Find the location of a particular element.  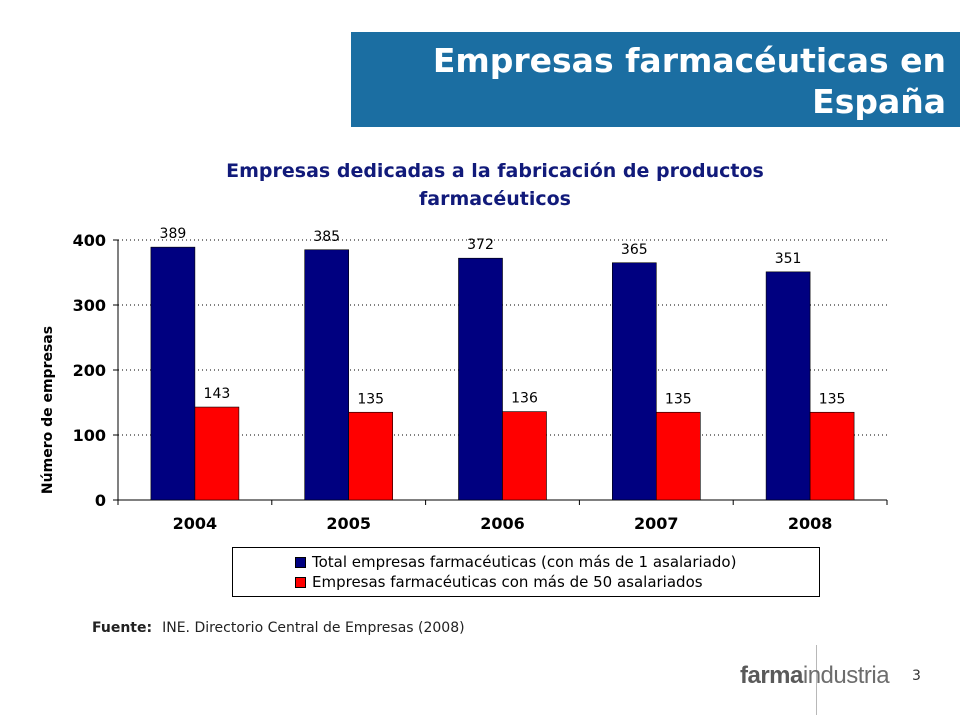

x-tick-label-2007: 2007 is located at coordinates (656, 523).